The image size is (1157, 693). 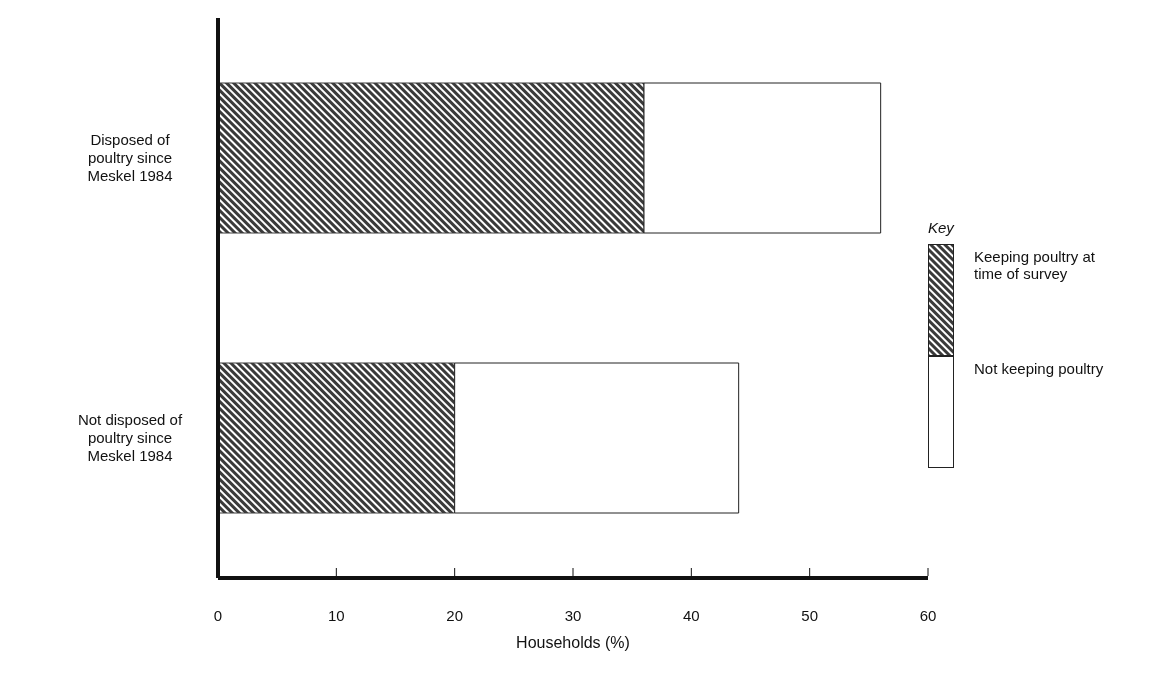 What do you see at coordinates (573, 642) in the screenshot?
I see `x-axis-title: Households (%)` at bounding box center [573, 642].